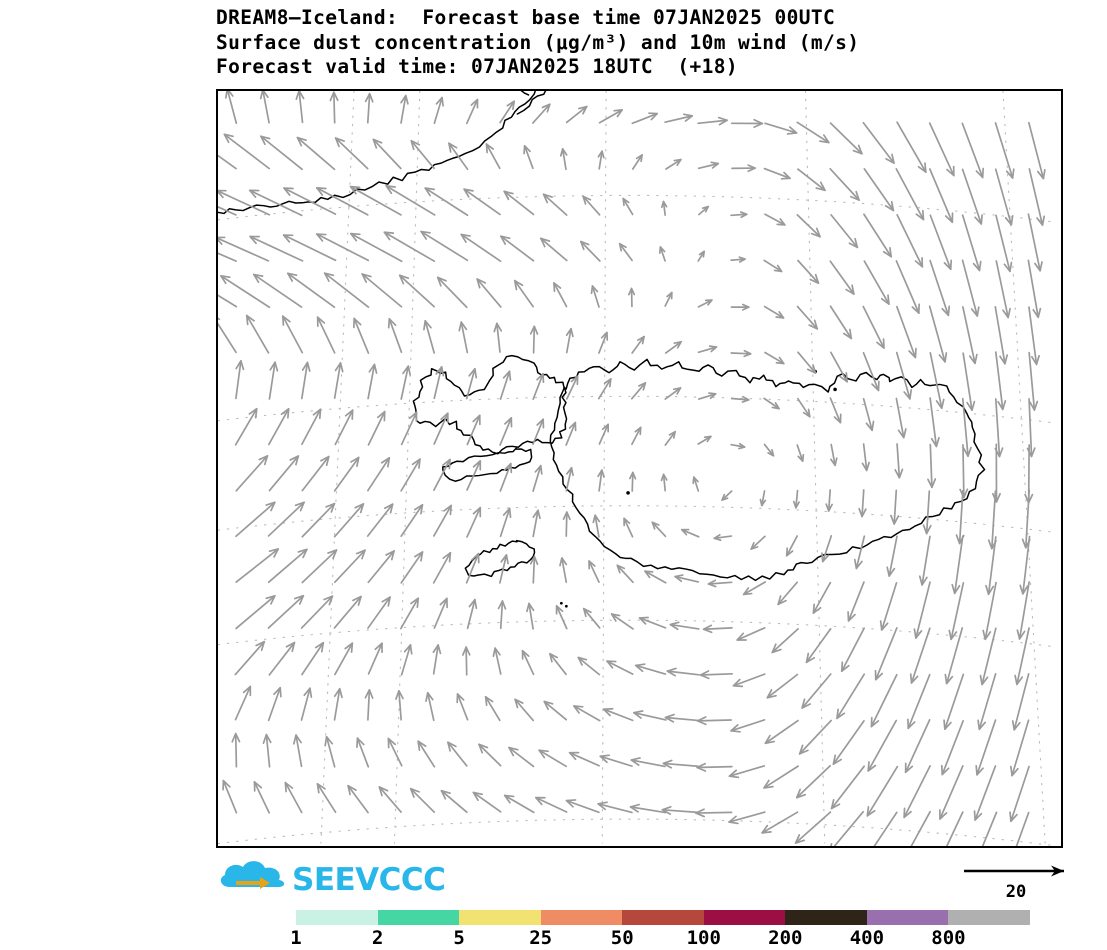  I want to click on dust-colorbar: 1 2 5 25 50 100 200 400 800, so click(663, 930).